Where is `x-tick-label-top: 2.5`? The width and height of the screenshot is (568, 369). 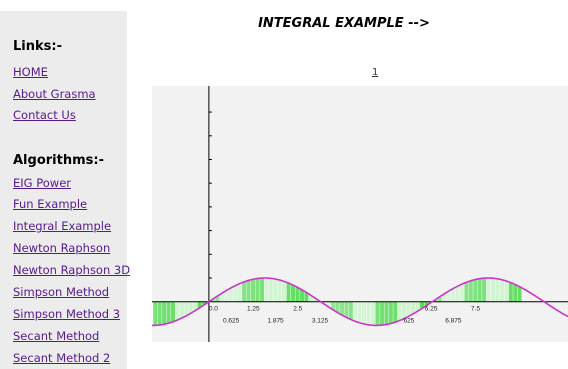 x-tick-label-top: 2.5 is located at coordinates (297, 309).